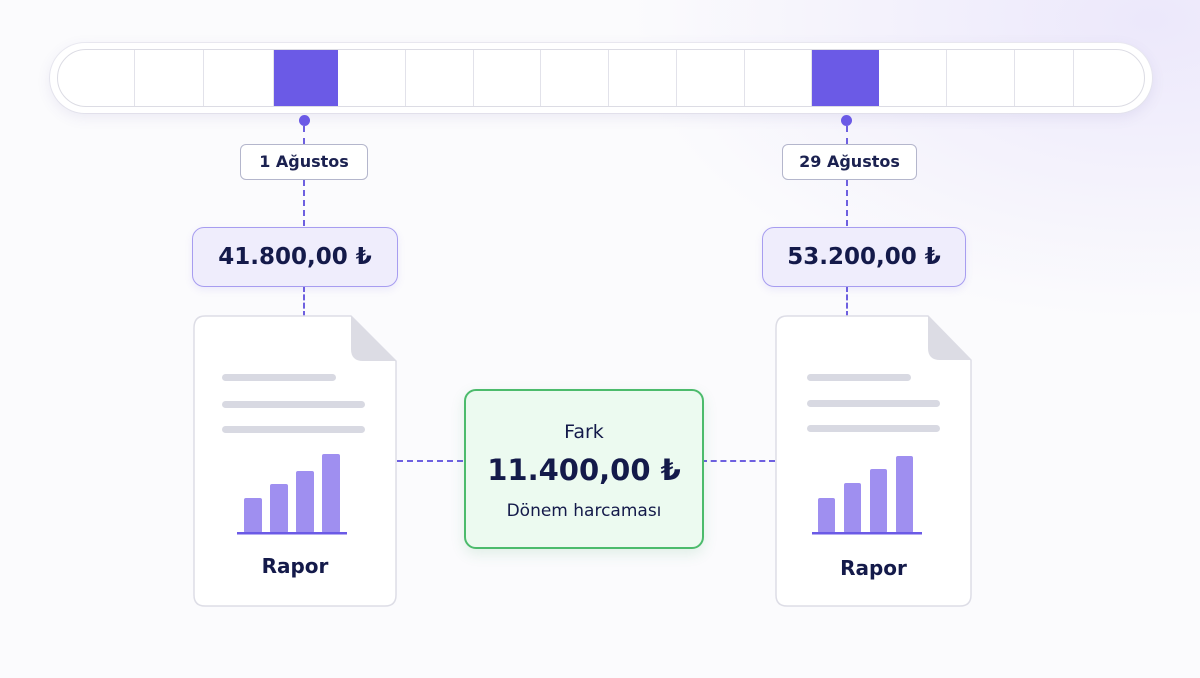 This screenshot has width=1200, height=678. I want to click on timeline-segments, so click(601, 78).